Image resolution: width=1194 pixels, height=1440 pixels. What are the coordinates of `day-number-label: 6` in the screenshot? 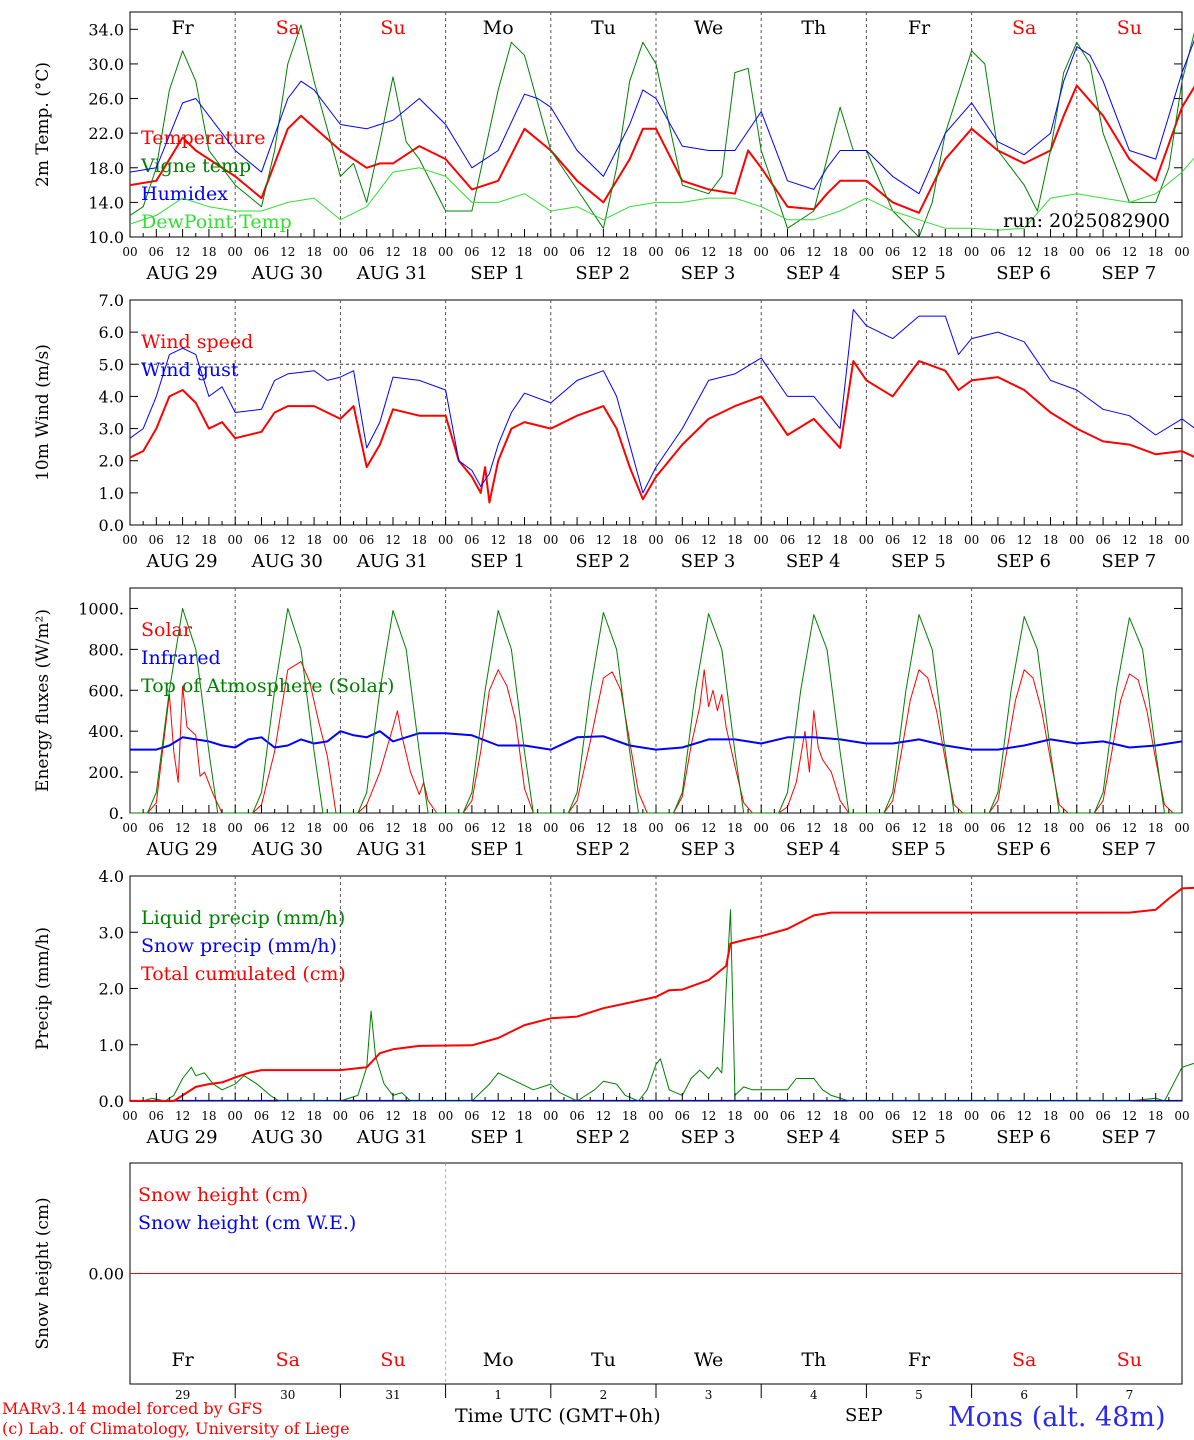 It's located at (1024, 1395).